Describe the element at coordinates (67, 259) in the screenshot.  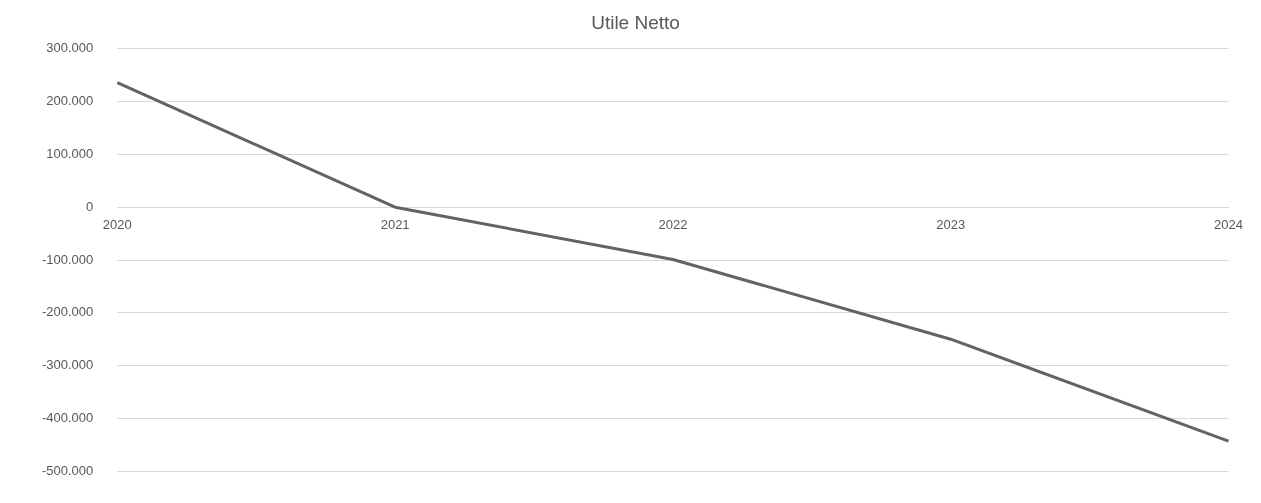
I see `y-tick-label: -100.000` at that location.